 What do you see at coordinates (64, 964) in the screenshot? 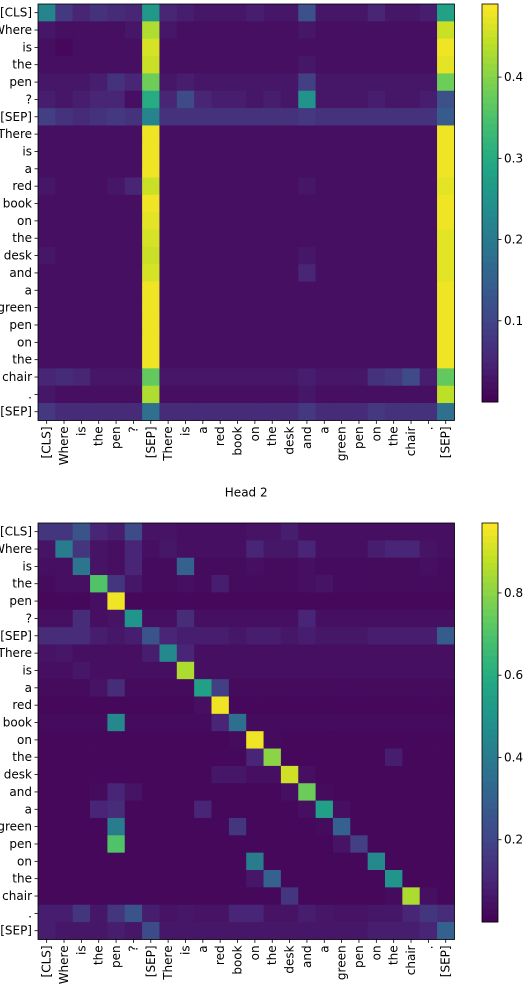
I see `x-tick-label: Where` at bounding box center [64, 964].